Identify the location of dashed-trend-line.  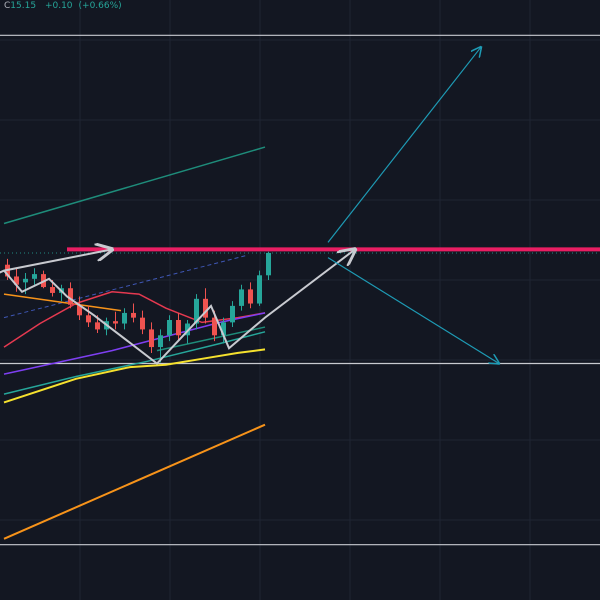
(125, 286).